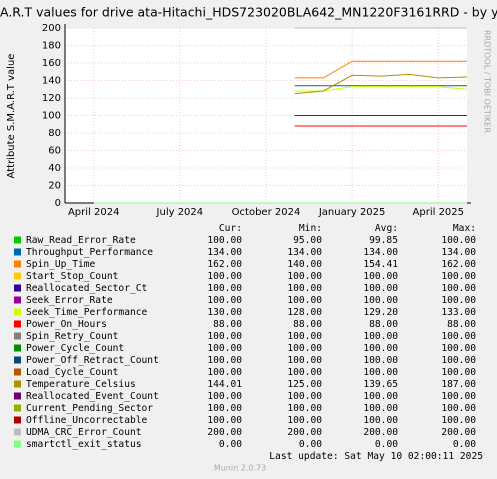 The image size is (497, 479). I want to click on last-update: Last update: Sat May 10 02:00:11 2025, so click(376, 456).